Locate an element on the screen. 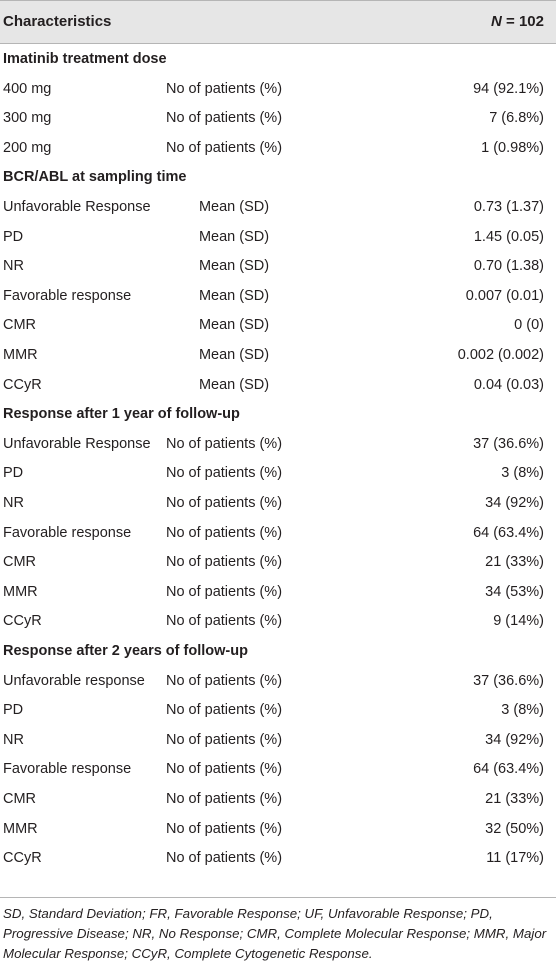  row-value: 34 (53%) is located at coordinates (514, 591).